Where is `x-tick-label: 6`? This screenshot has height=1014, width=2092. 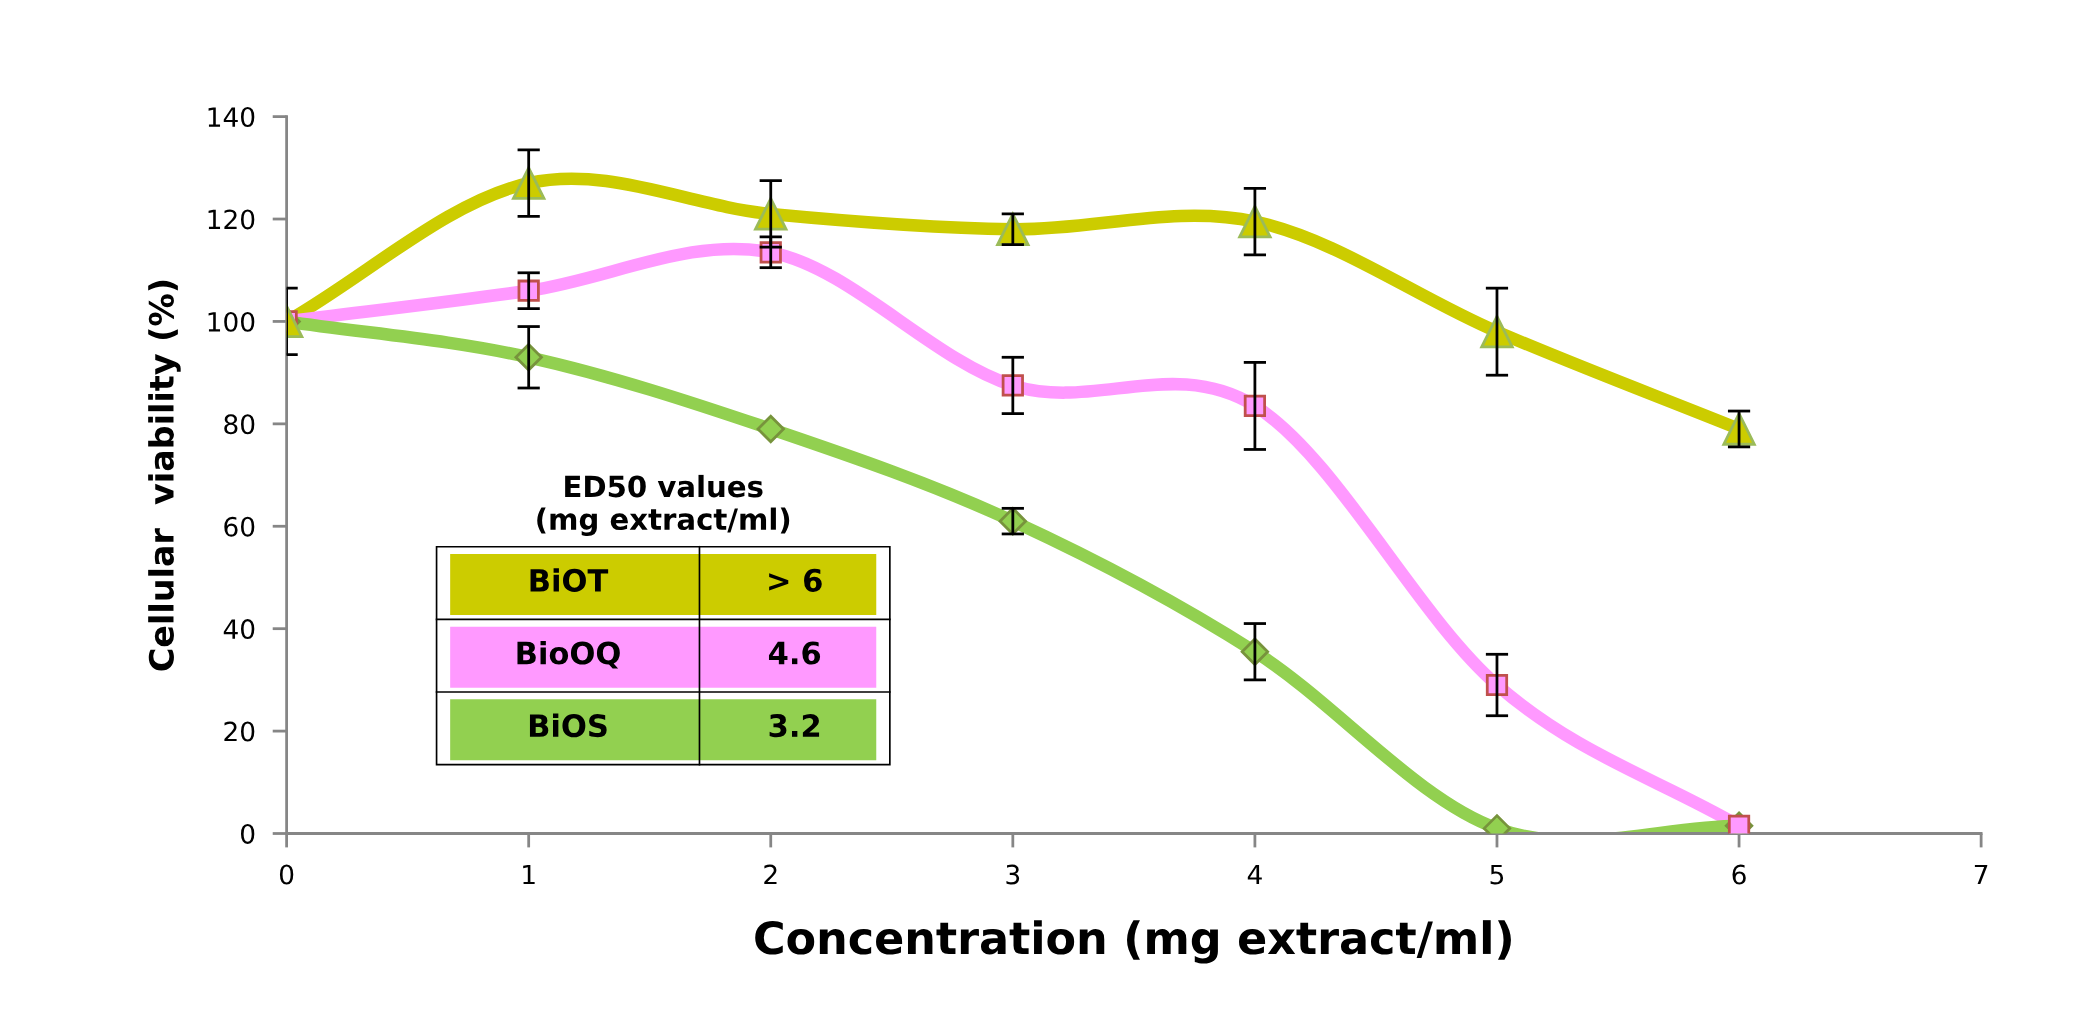 x-tick-label: 6 is located at coordinates (1739, 874).